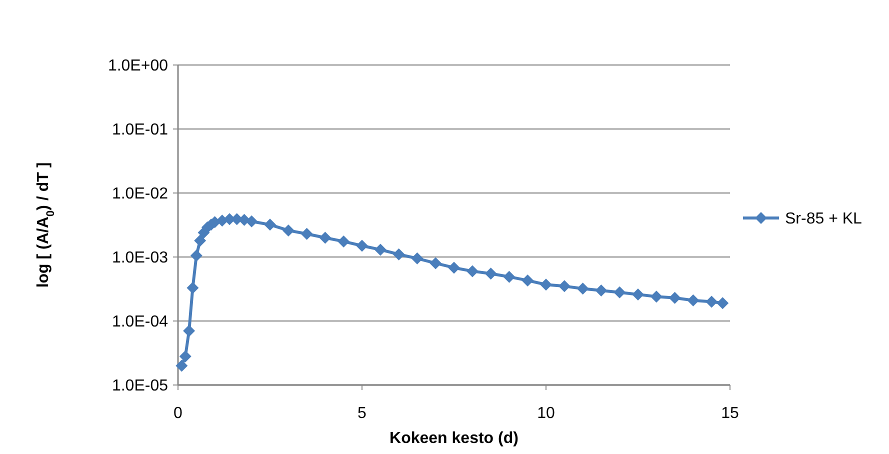 The height and width of the screenshot is (454, 889). I want to click on y-tick-label: 1.0E-03, so click(140, 258).